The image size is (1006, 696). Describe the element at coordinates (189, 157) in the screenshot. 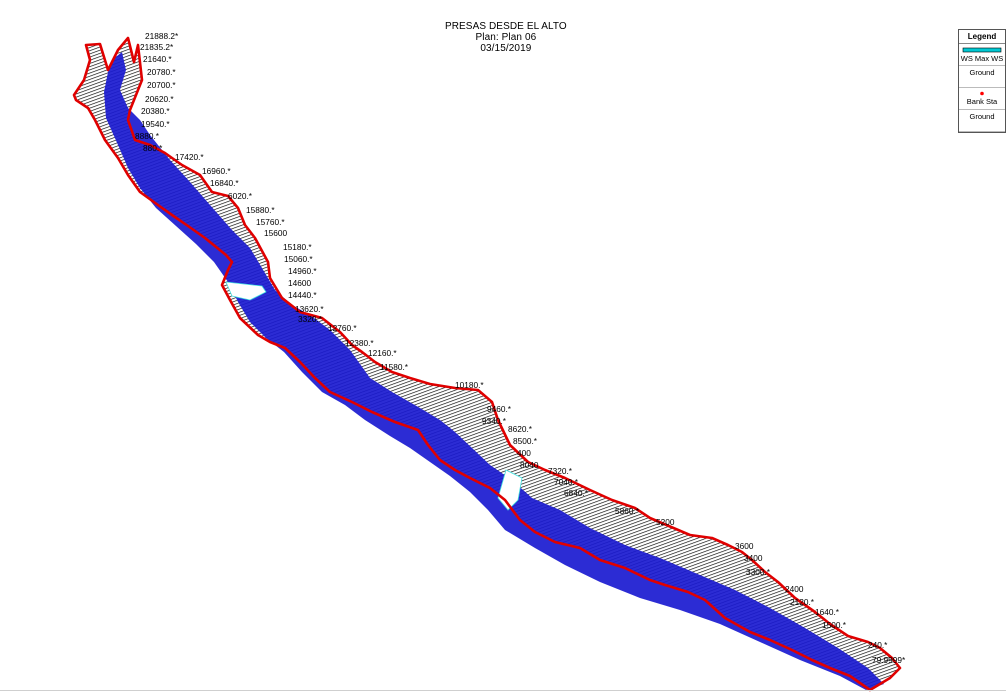

I see `station-label: 17420.*` at that location.